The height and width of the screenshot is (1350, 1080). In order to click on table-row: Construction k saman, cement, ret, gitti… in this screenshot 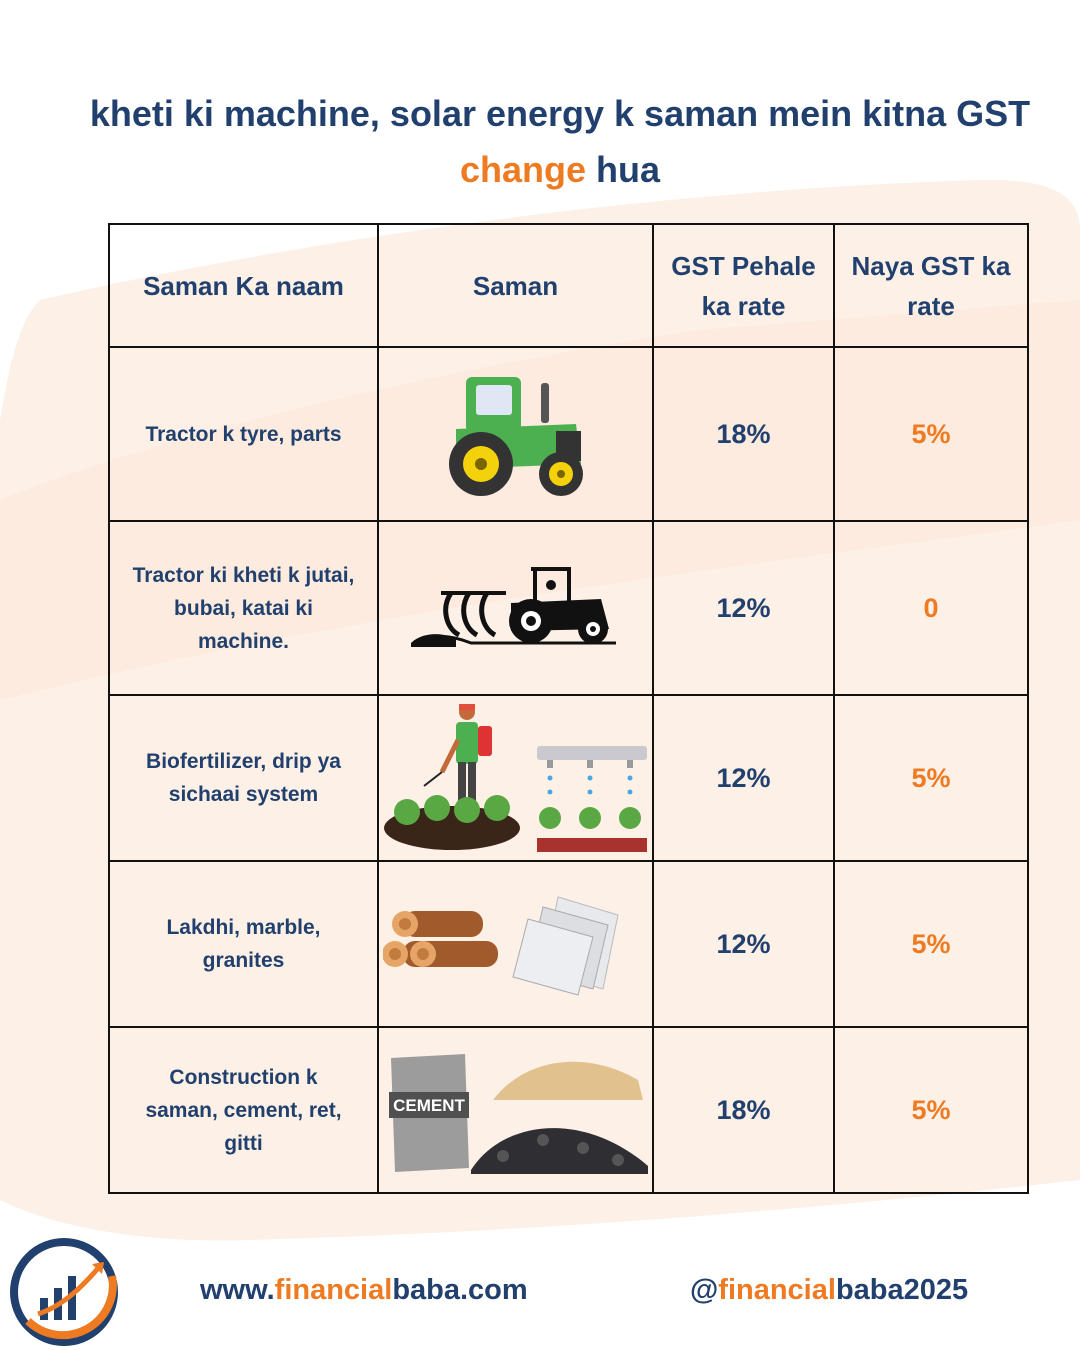, I will do `click(568, 1110)`.